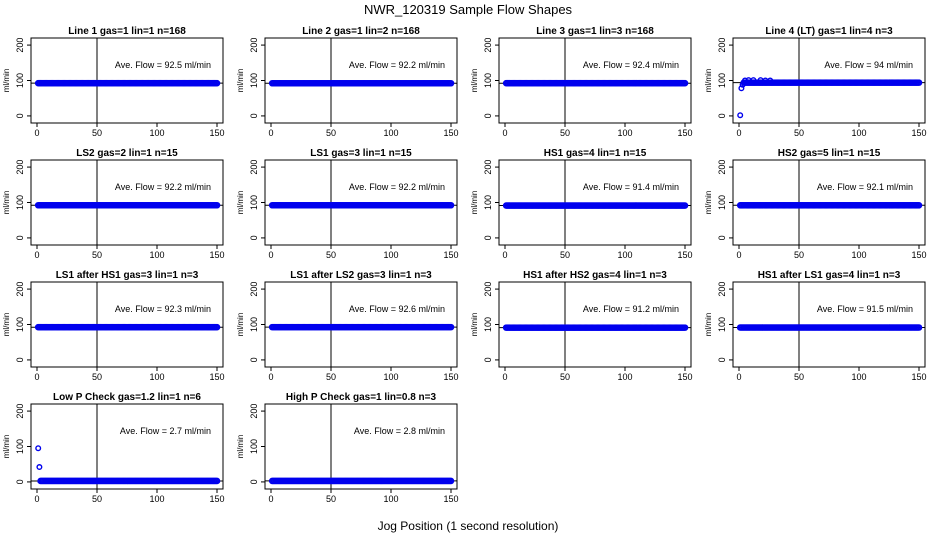 This screenshot has width=936, height=540. Describe the element at coordinates (595, 31) in the screenshot. I see `panel-title: Line 3 gas=1 lin=3 n=168` at that location.